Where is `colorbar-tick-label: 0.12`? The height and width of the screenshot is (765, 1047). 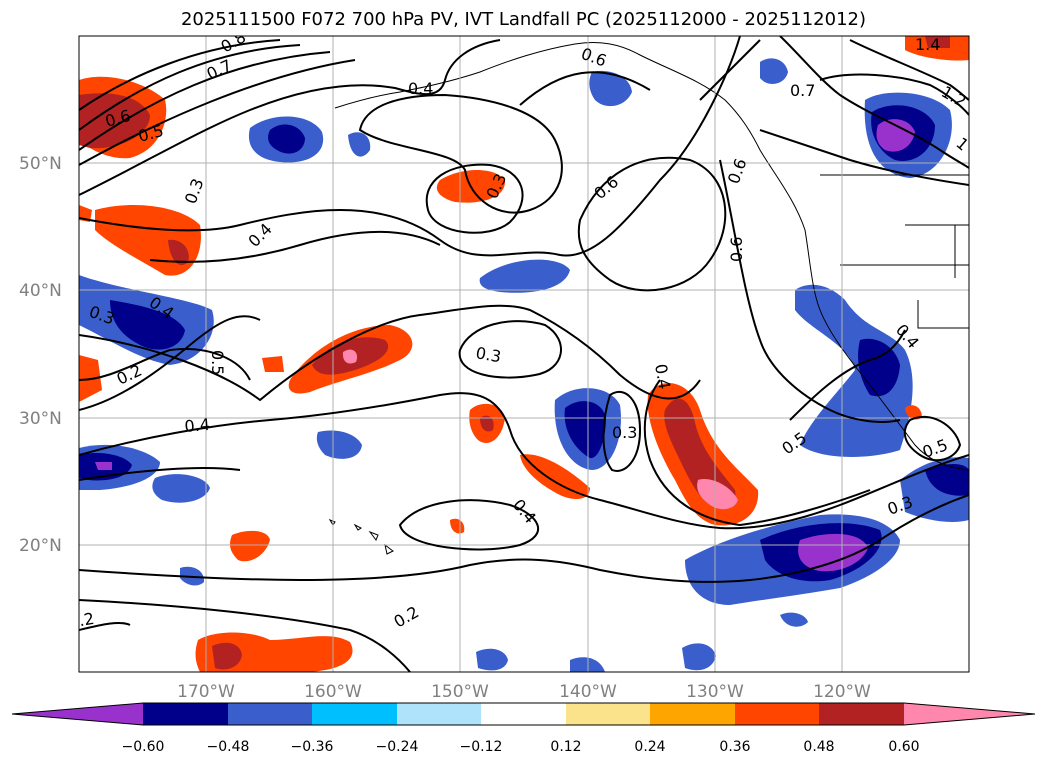
colorbar-tick-label: 0.12 is located at coordinates (565, 747).